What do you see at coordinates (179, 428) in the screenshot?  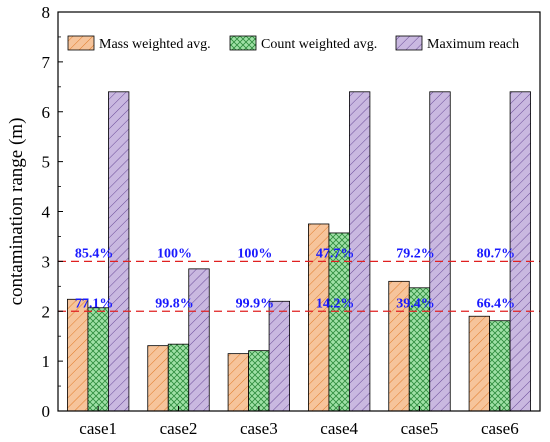 I see `x-tick-label-case2: case2` at bounding box center [179, 428].